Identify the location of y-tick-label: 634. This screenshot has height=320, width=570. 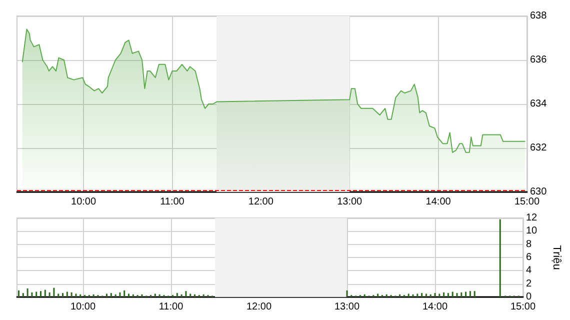
(539, 104).